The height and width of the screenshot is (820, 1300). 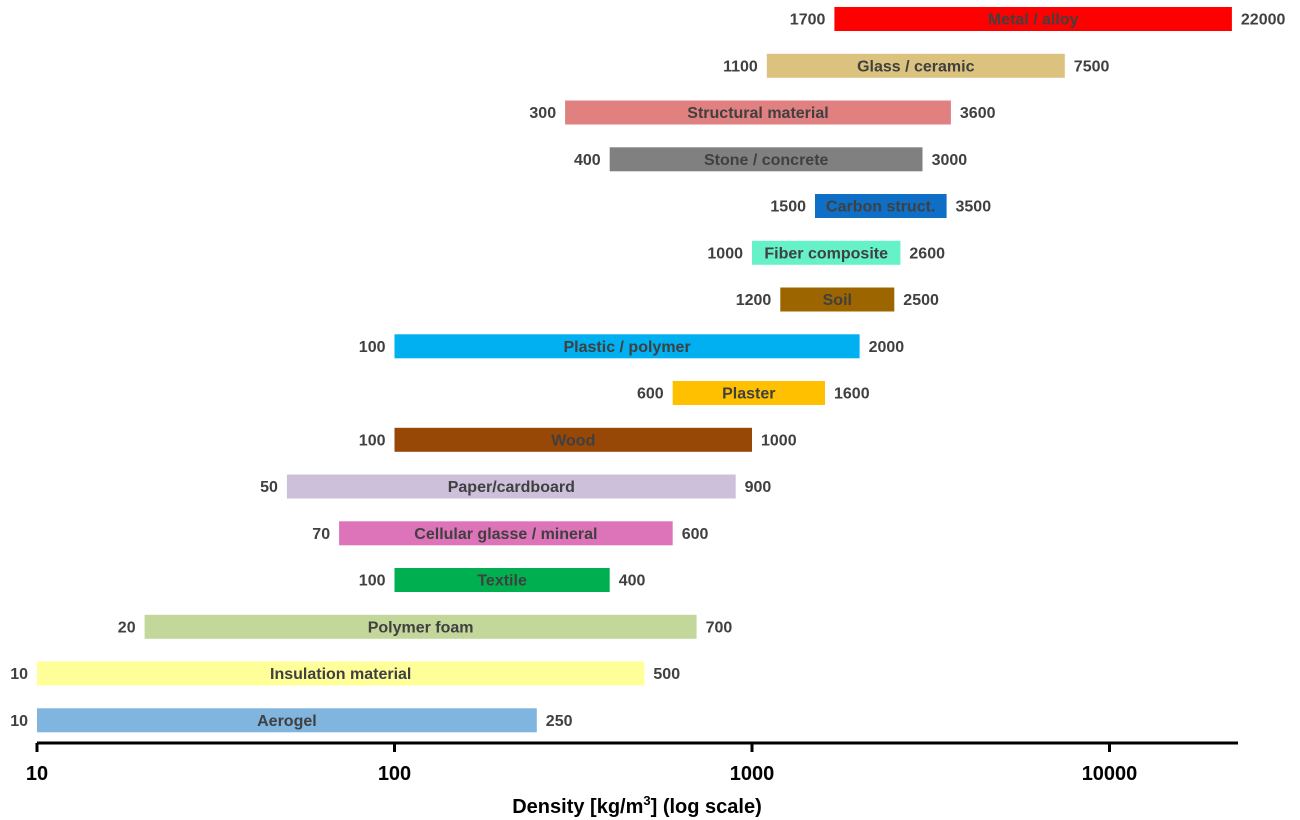 I want to click on range-min-label: 1000, so click(x=725, y=253).